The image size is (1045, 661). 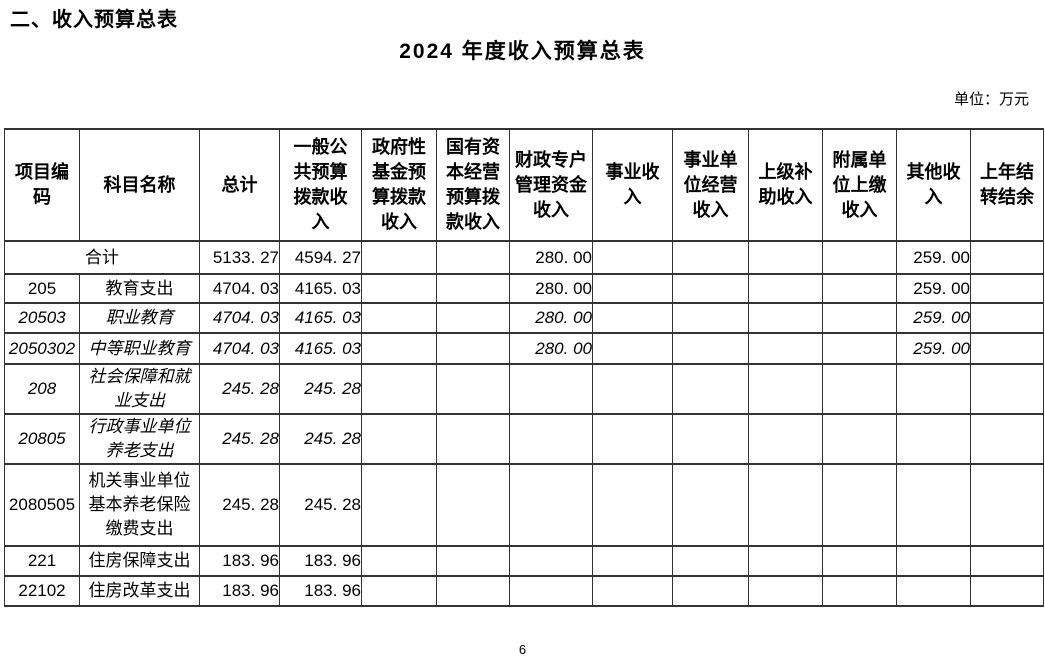 What do you see at coordinates (399, 185) in the screenshot?
I see `column-header: 政府性 基金预 算拨款 收入` at bounding box center [399, 185].